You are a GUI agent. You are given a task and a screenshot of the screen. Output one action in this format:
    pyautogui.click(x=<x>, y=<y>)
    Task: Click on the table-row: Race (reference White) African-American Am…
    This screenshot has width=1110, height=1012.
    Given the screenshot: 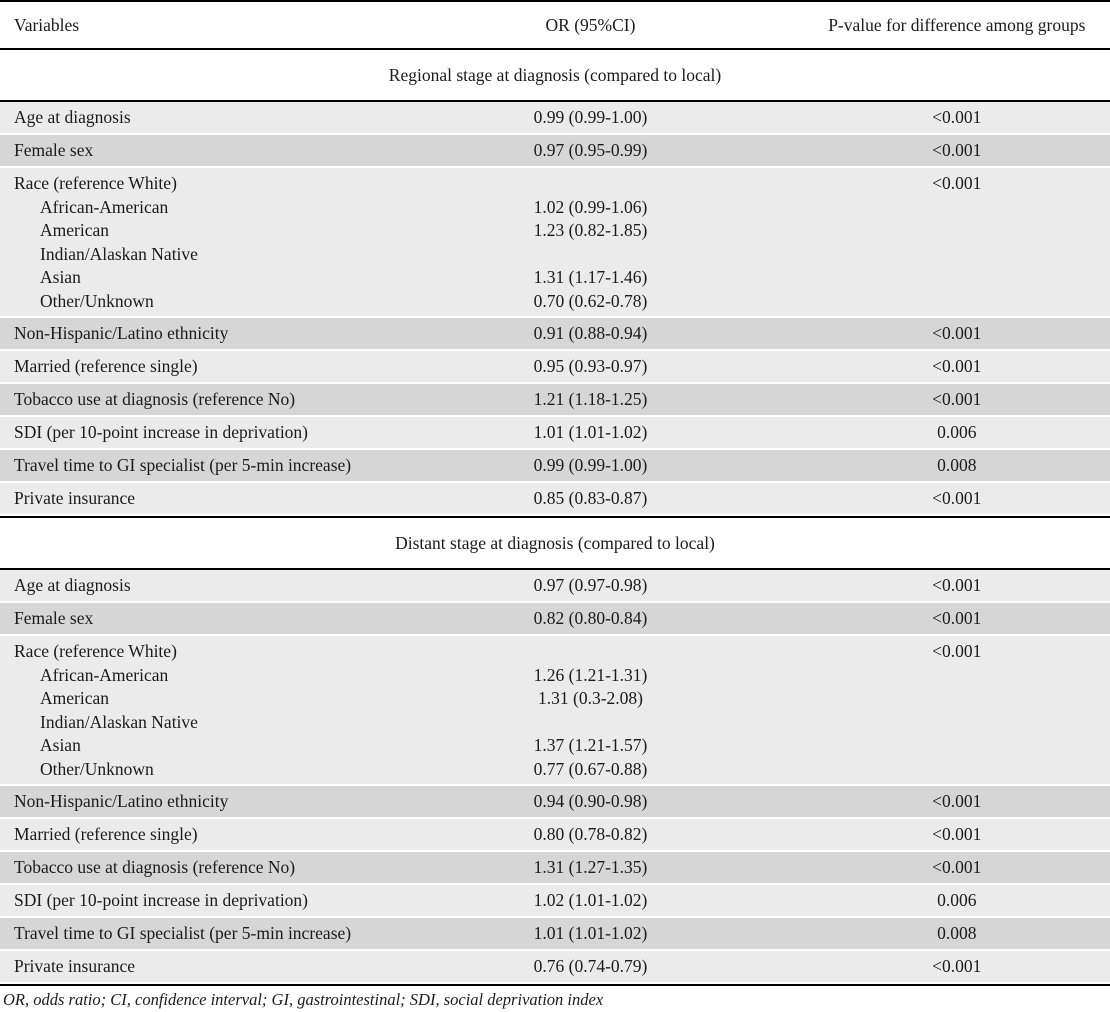 What is the action you would take?
    pyautogui.click(x=555, y=242)
    